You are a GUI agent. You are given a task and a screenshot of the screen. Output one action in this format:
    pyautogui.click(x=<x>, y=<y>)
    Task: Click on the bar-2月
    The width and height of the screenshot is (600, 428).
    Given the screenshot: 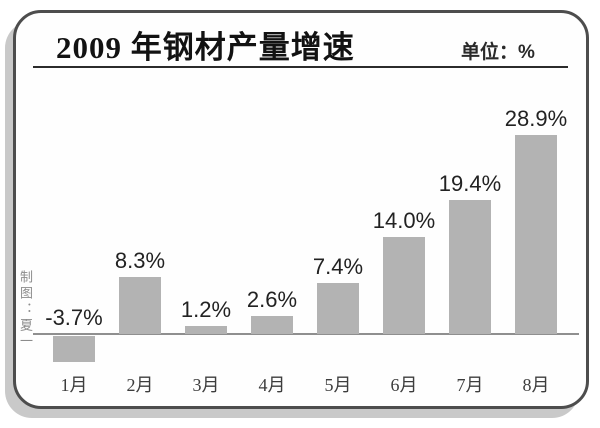 What is the action you would take?
    pyautogui.click(x=140, y=305)
    